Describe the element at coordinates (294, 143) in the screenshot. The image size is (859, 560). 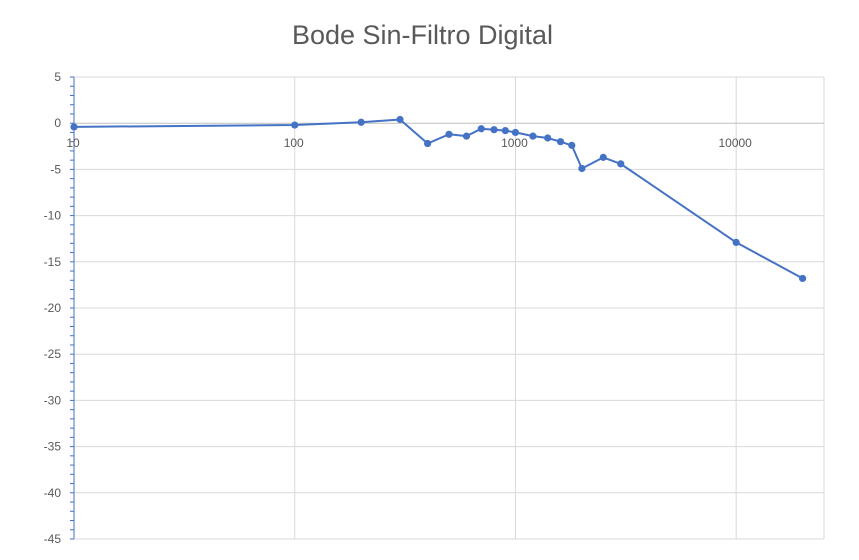
I see `x-tick-label: 100` at that location.